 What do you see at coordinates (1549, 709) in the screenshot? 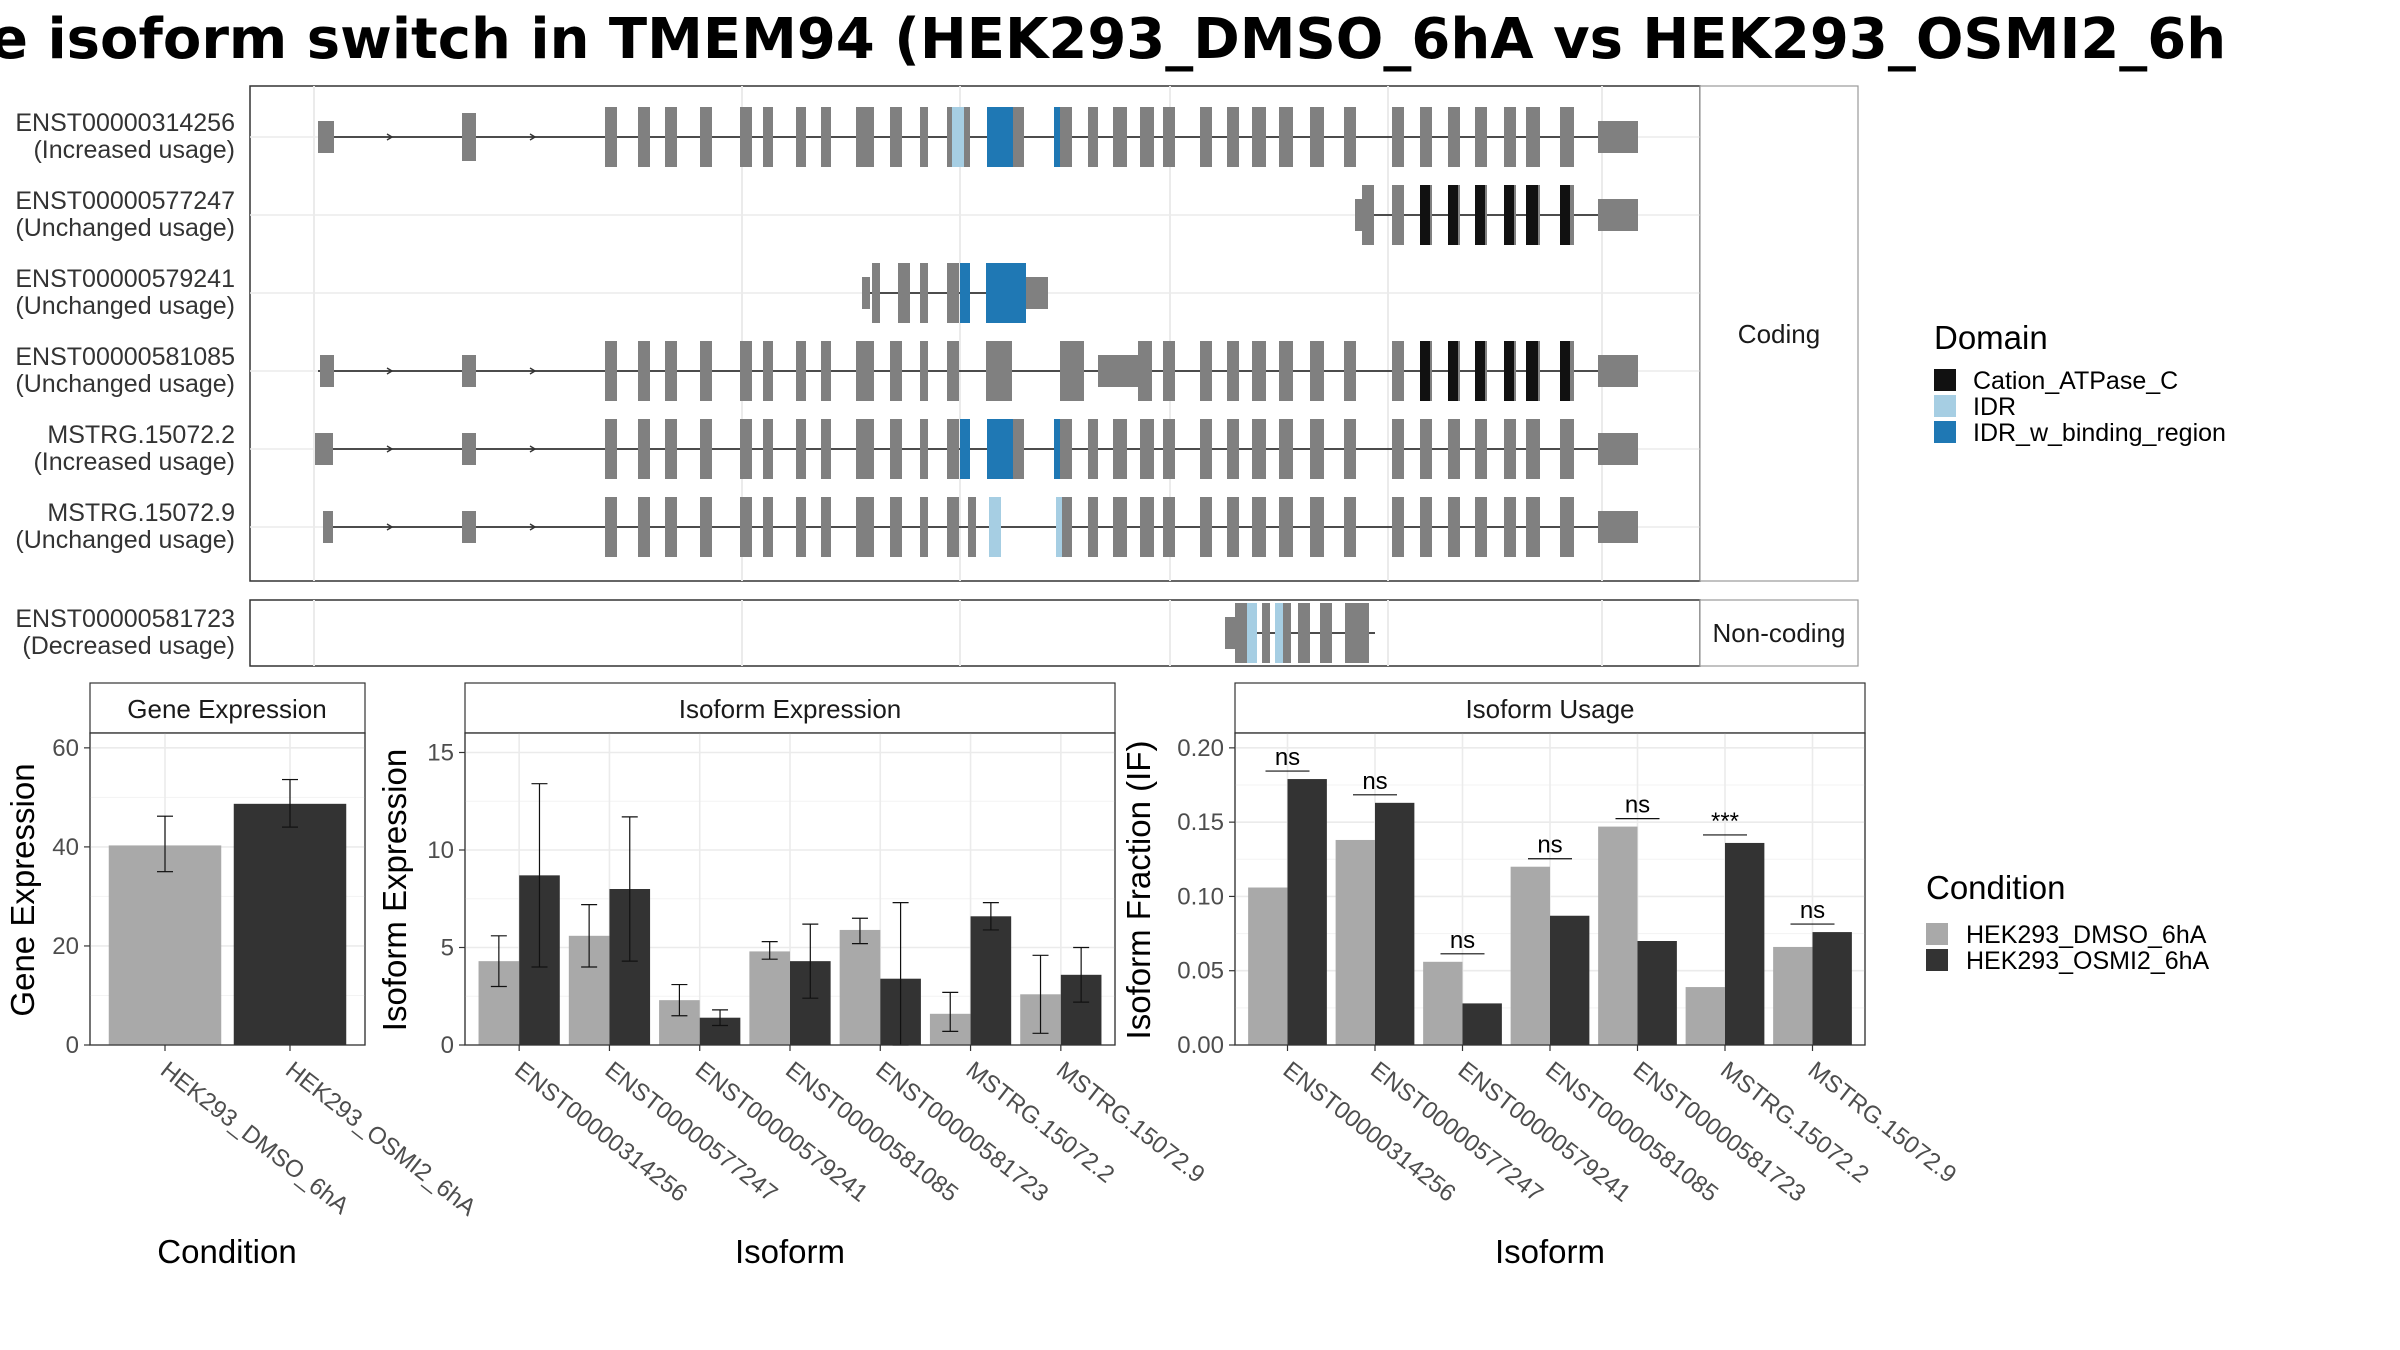
I see `isoform-usage-chart-title: Isoform Usage` at bounding box center [1549, 709].